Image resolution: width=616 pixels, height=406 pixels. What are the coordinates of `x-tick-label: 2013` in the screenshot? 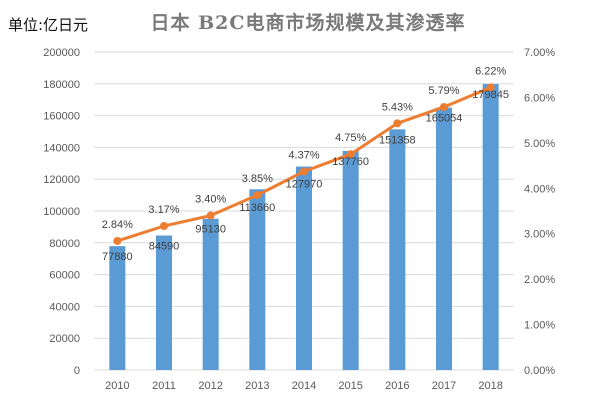 It's located at (257, 386).